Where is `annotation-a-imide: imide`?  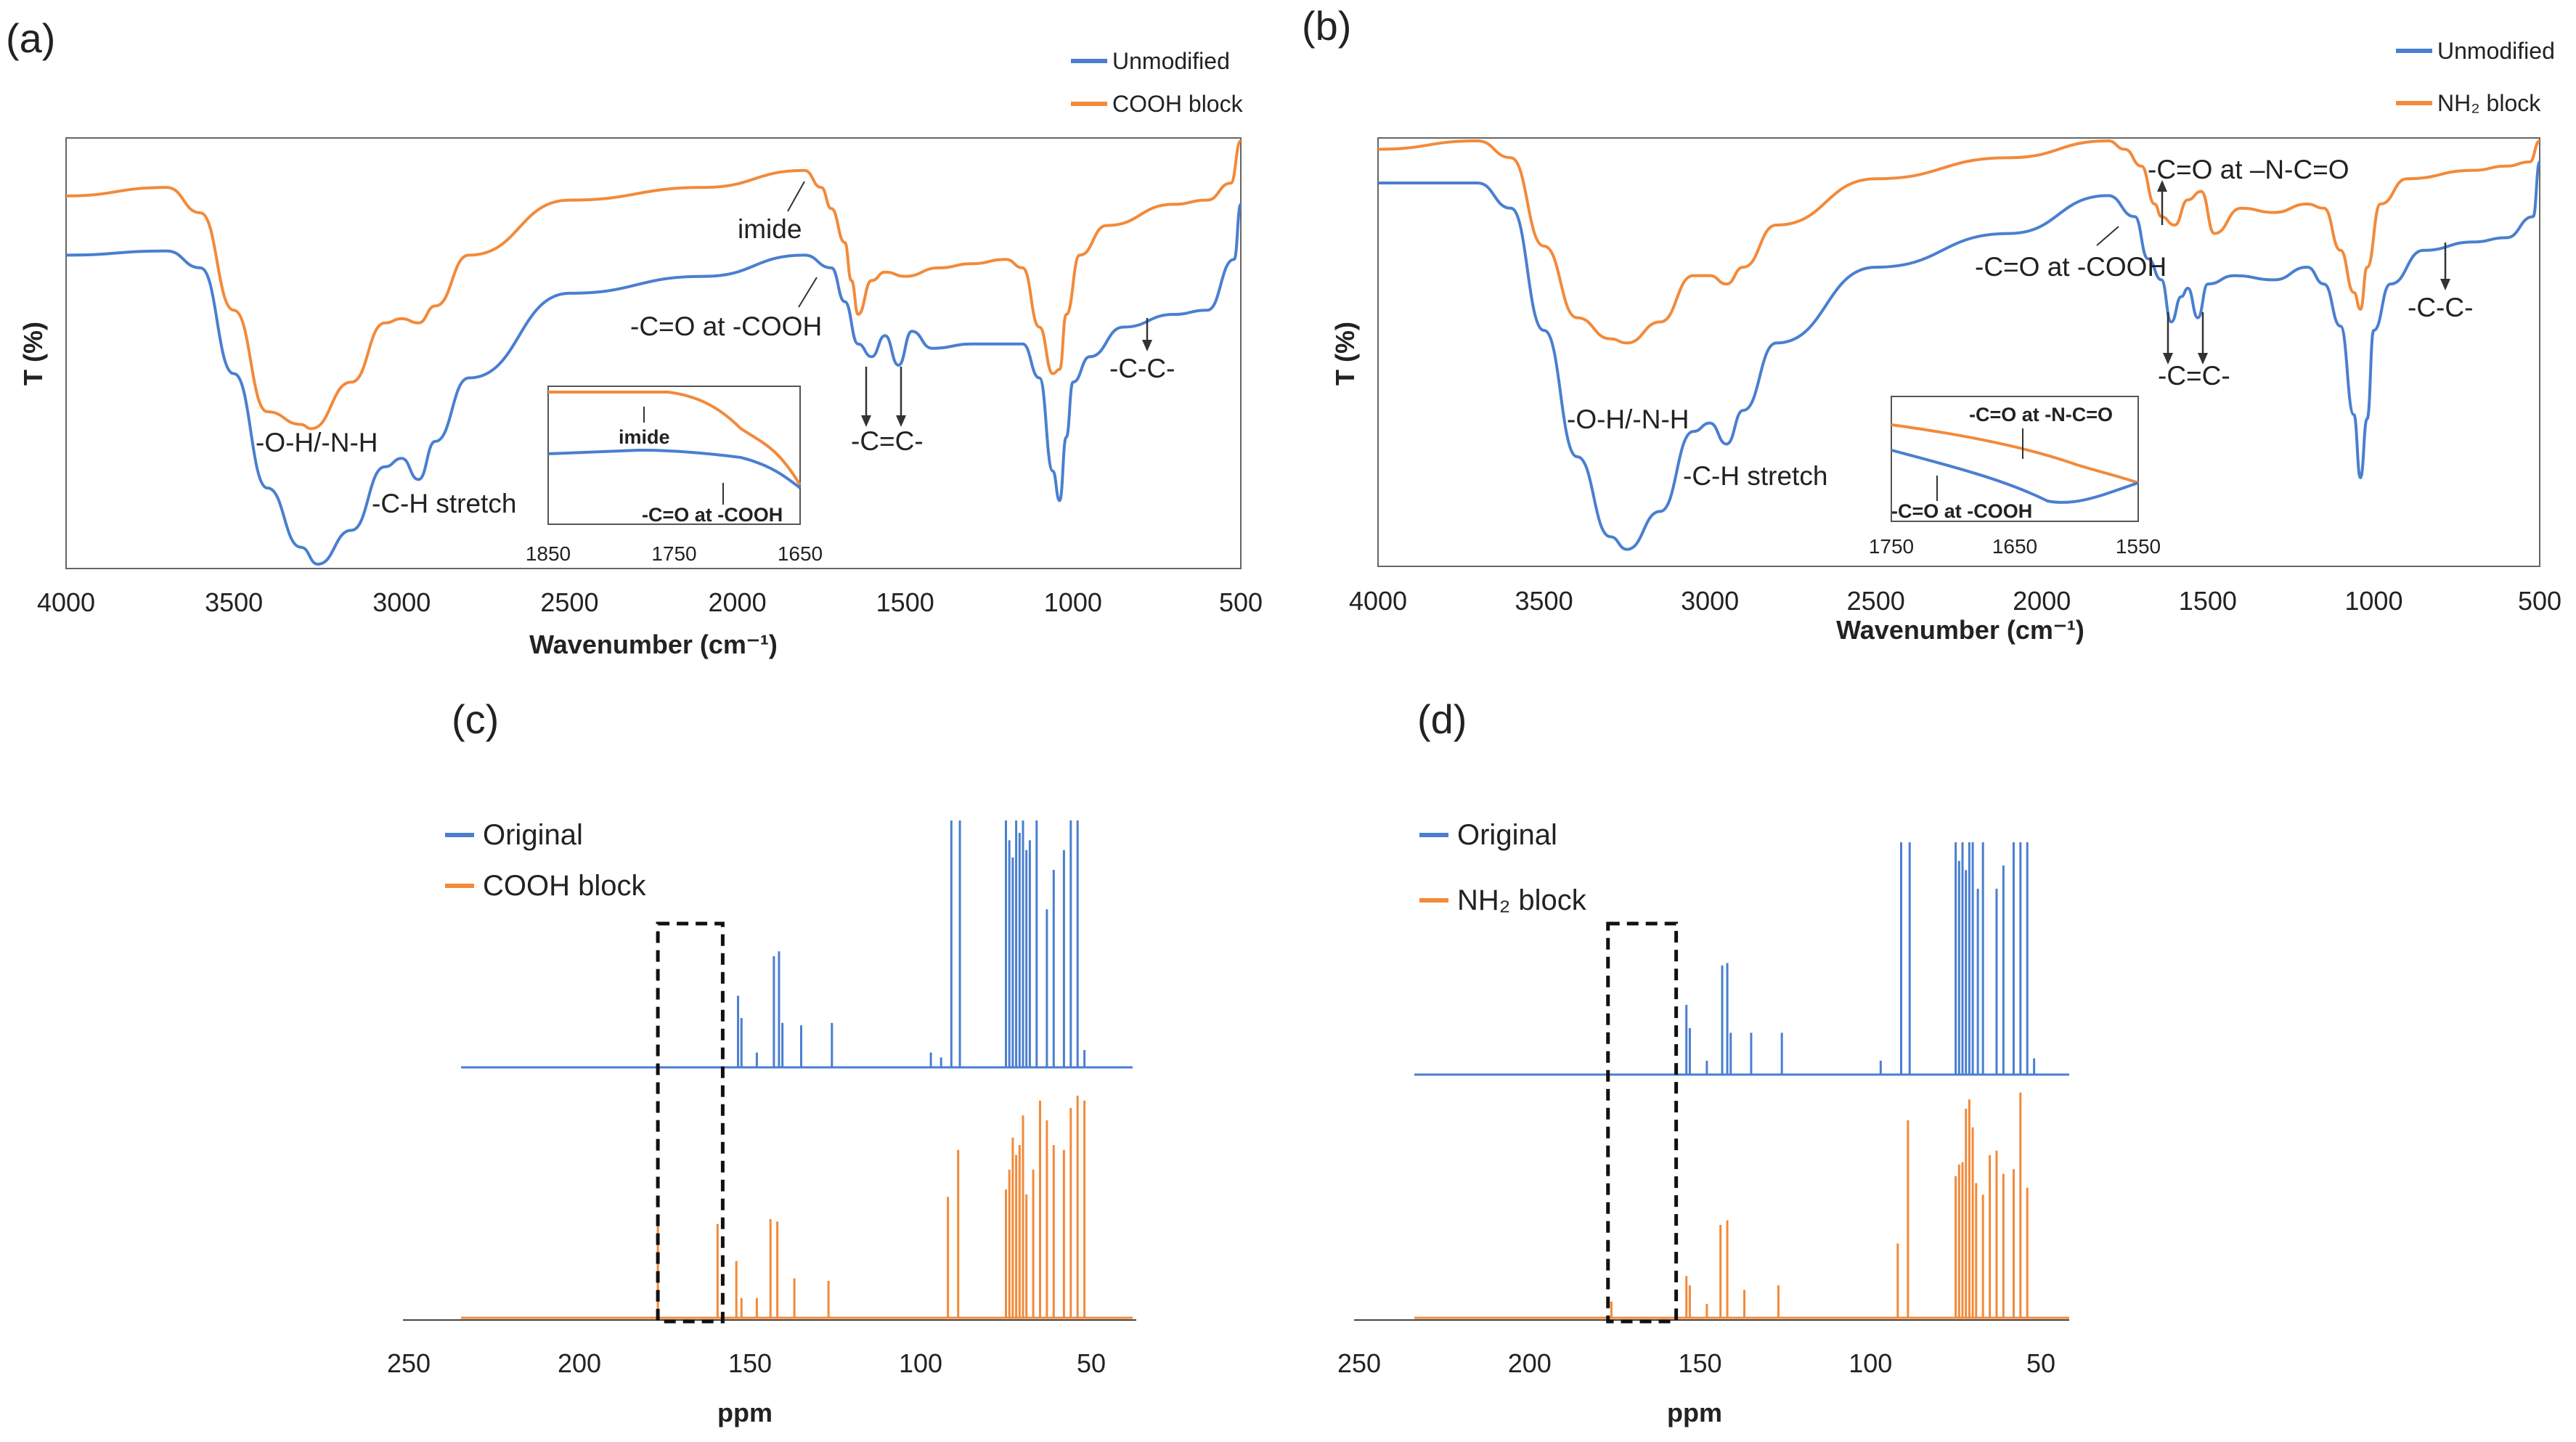 annotation-a-imide: imide is located at coordinates (770, 229).